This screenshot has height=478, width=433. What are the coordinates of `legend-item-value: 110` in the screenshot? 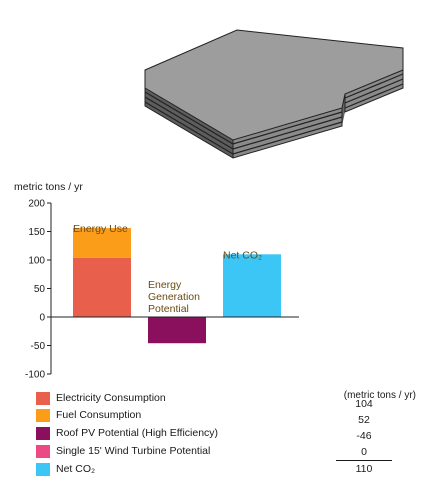 It's located at (364, 469).